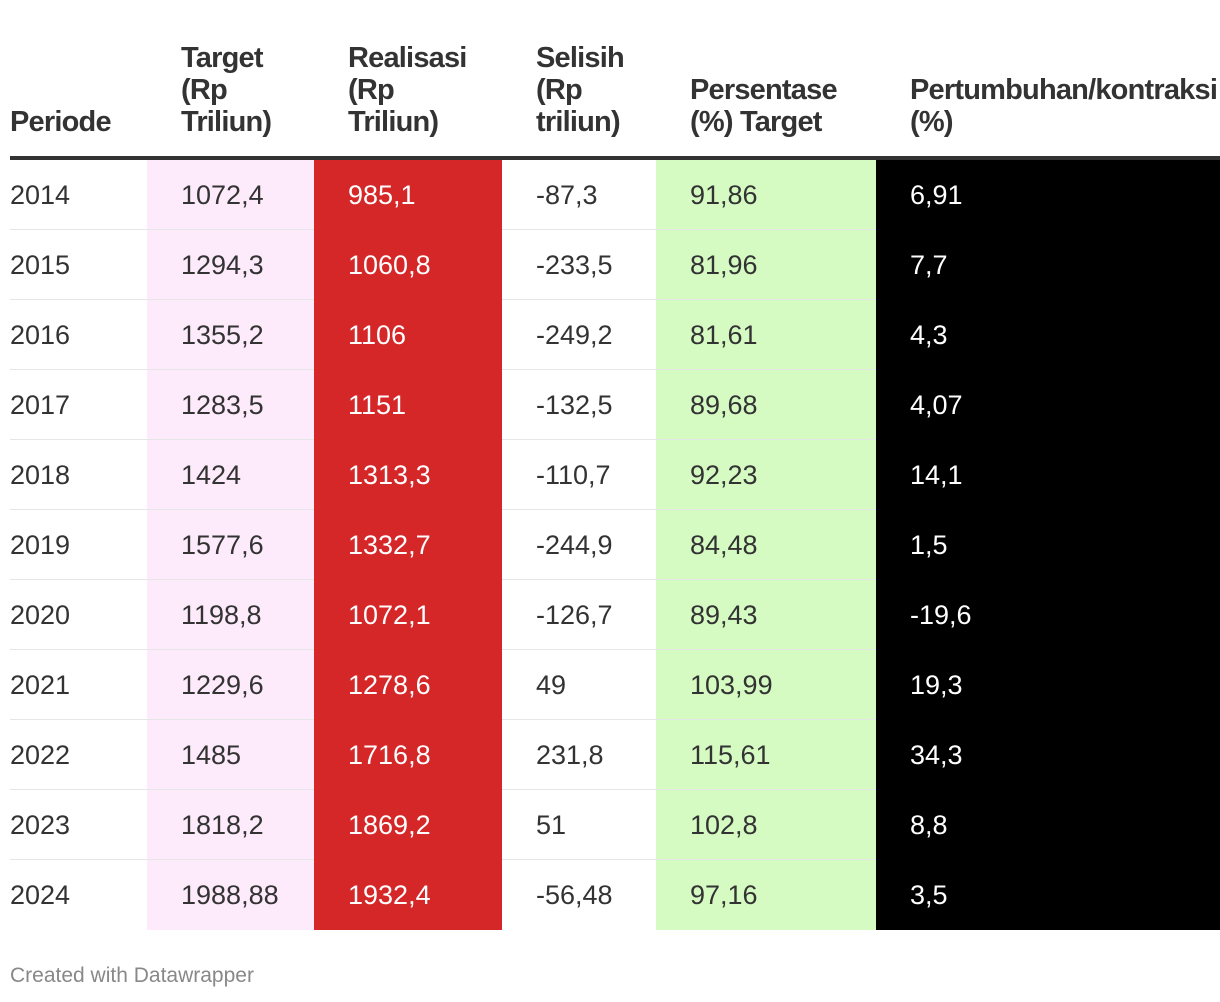 The width and height of the screenshot is (1220, 1002). I want to click on cell-target: 1988,88, so click(230, 894).